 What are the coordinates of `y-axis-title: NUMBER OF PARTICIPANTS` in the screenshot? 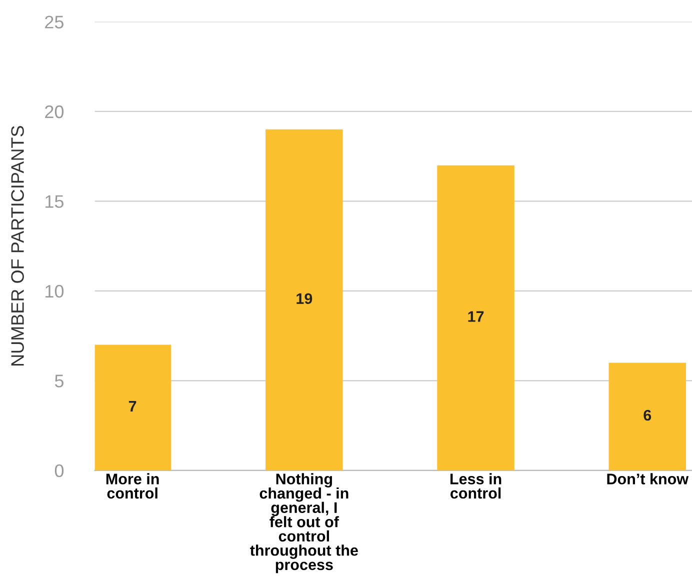 It's located at (17, 246).